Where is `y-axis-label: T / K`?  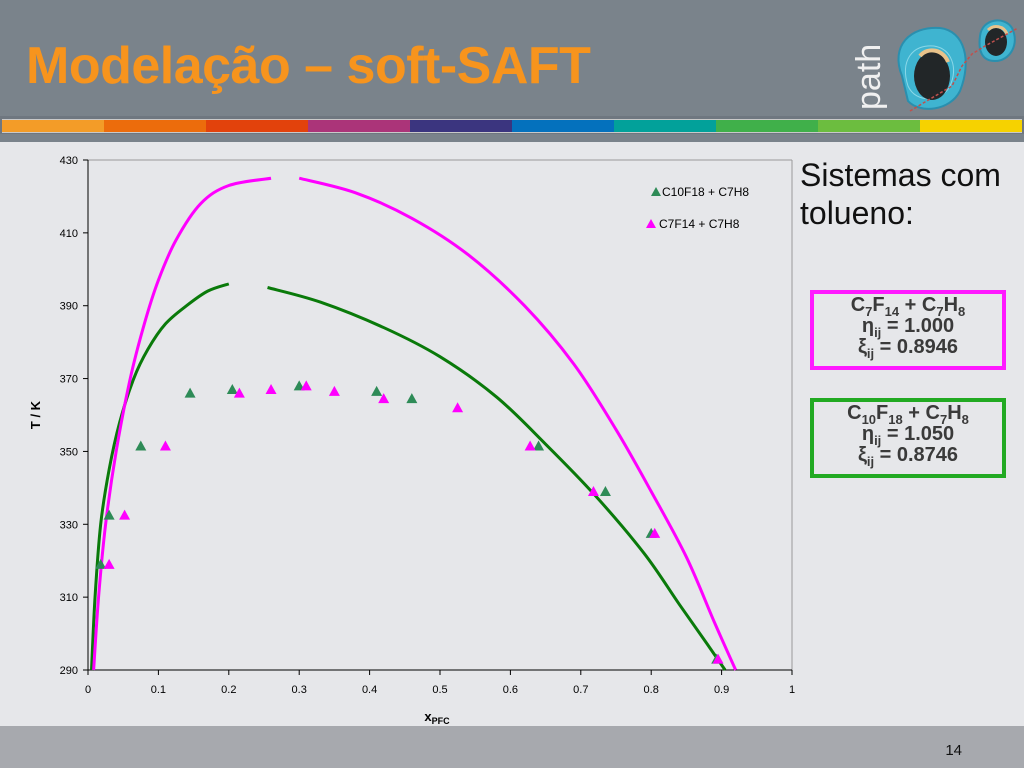
y-axis-label: T / K is located at coordinates (35, 414).